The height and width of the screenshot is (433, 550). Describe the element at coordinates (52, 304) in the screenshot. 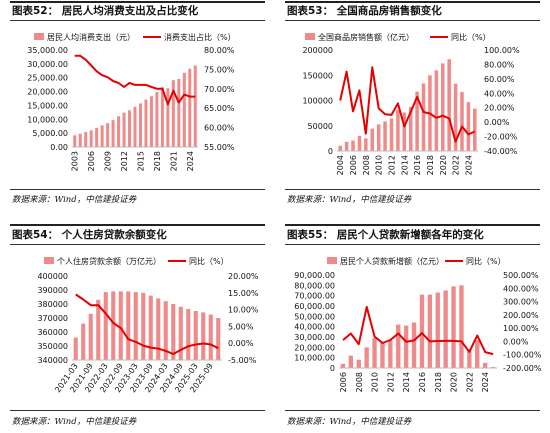

I see `y-left-tick-label: 380000` at that location.